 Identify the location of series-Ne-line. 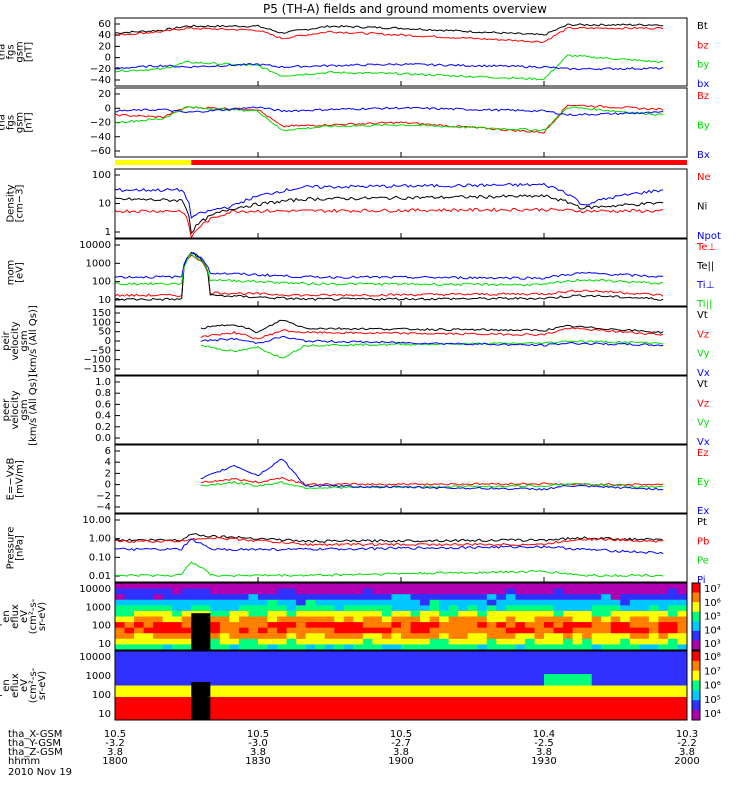
(389, 223).